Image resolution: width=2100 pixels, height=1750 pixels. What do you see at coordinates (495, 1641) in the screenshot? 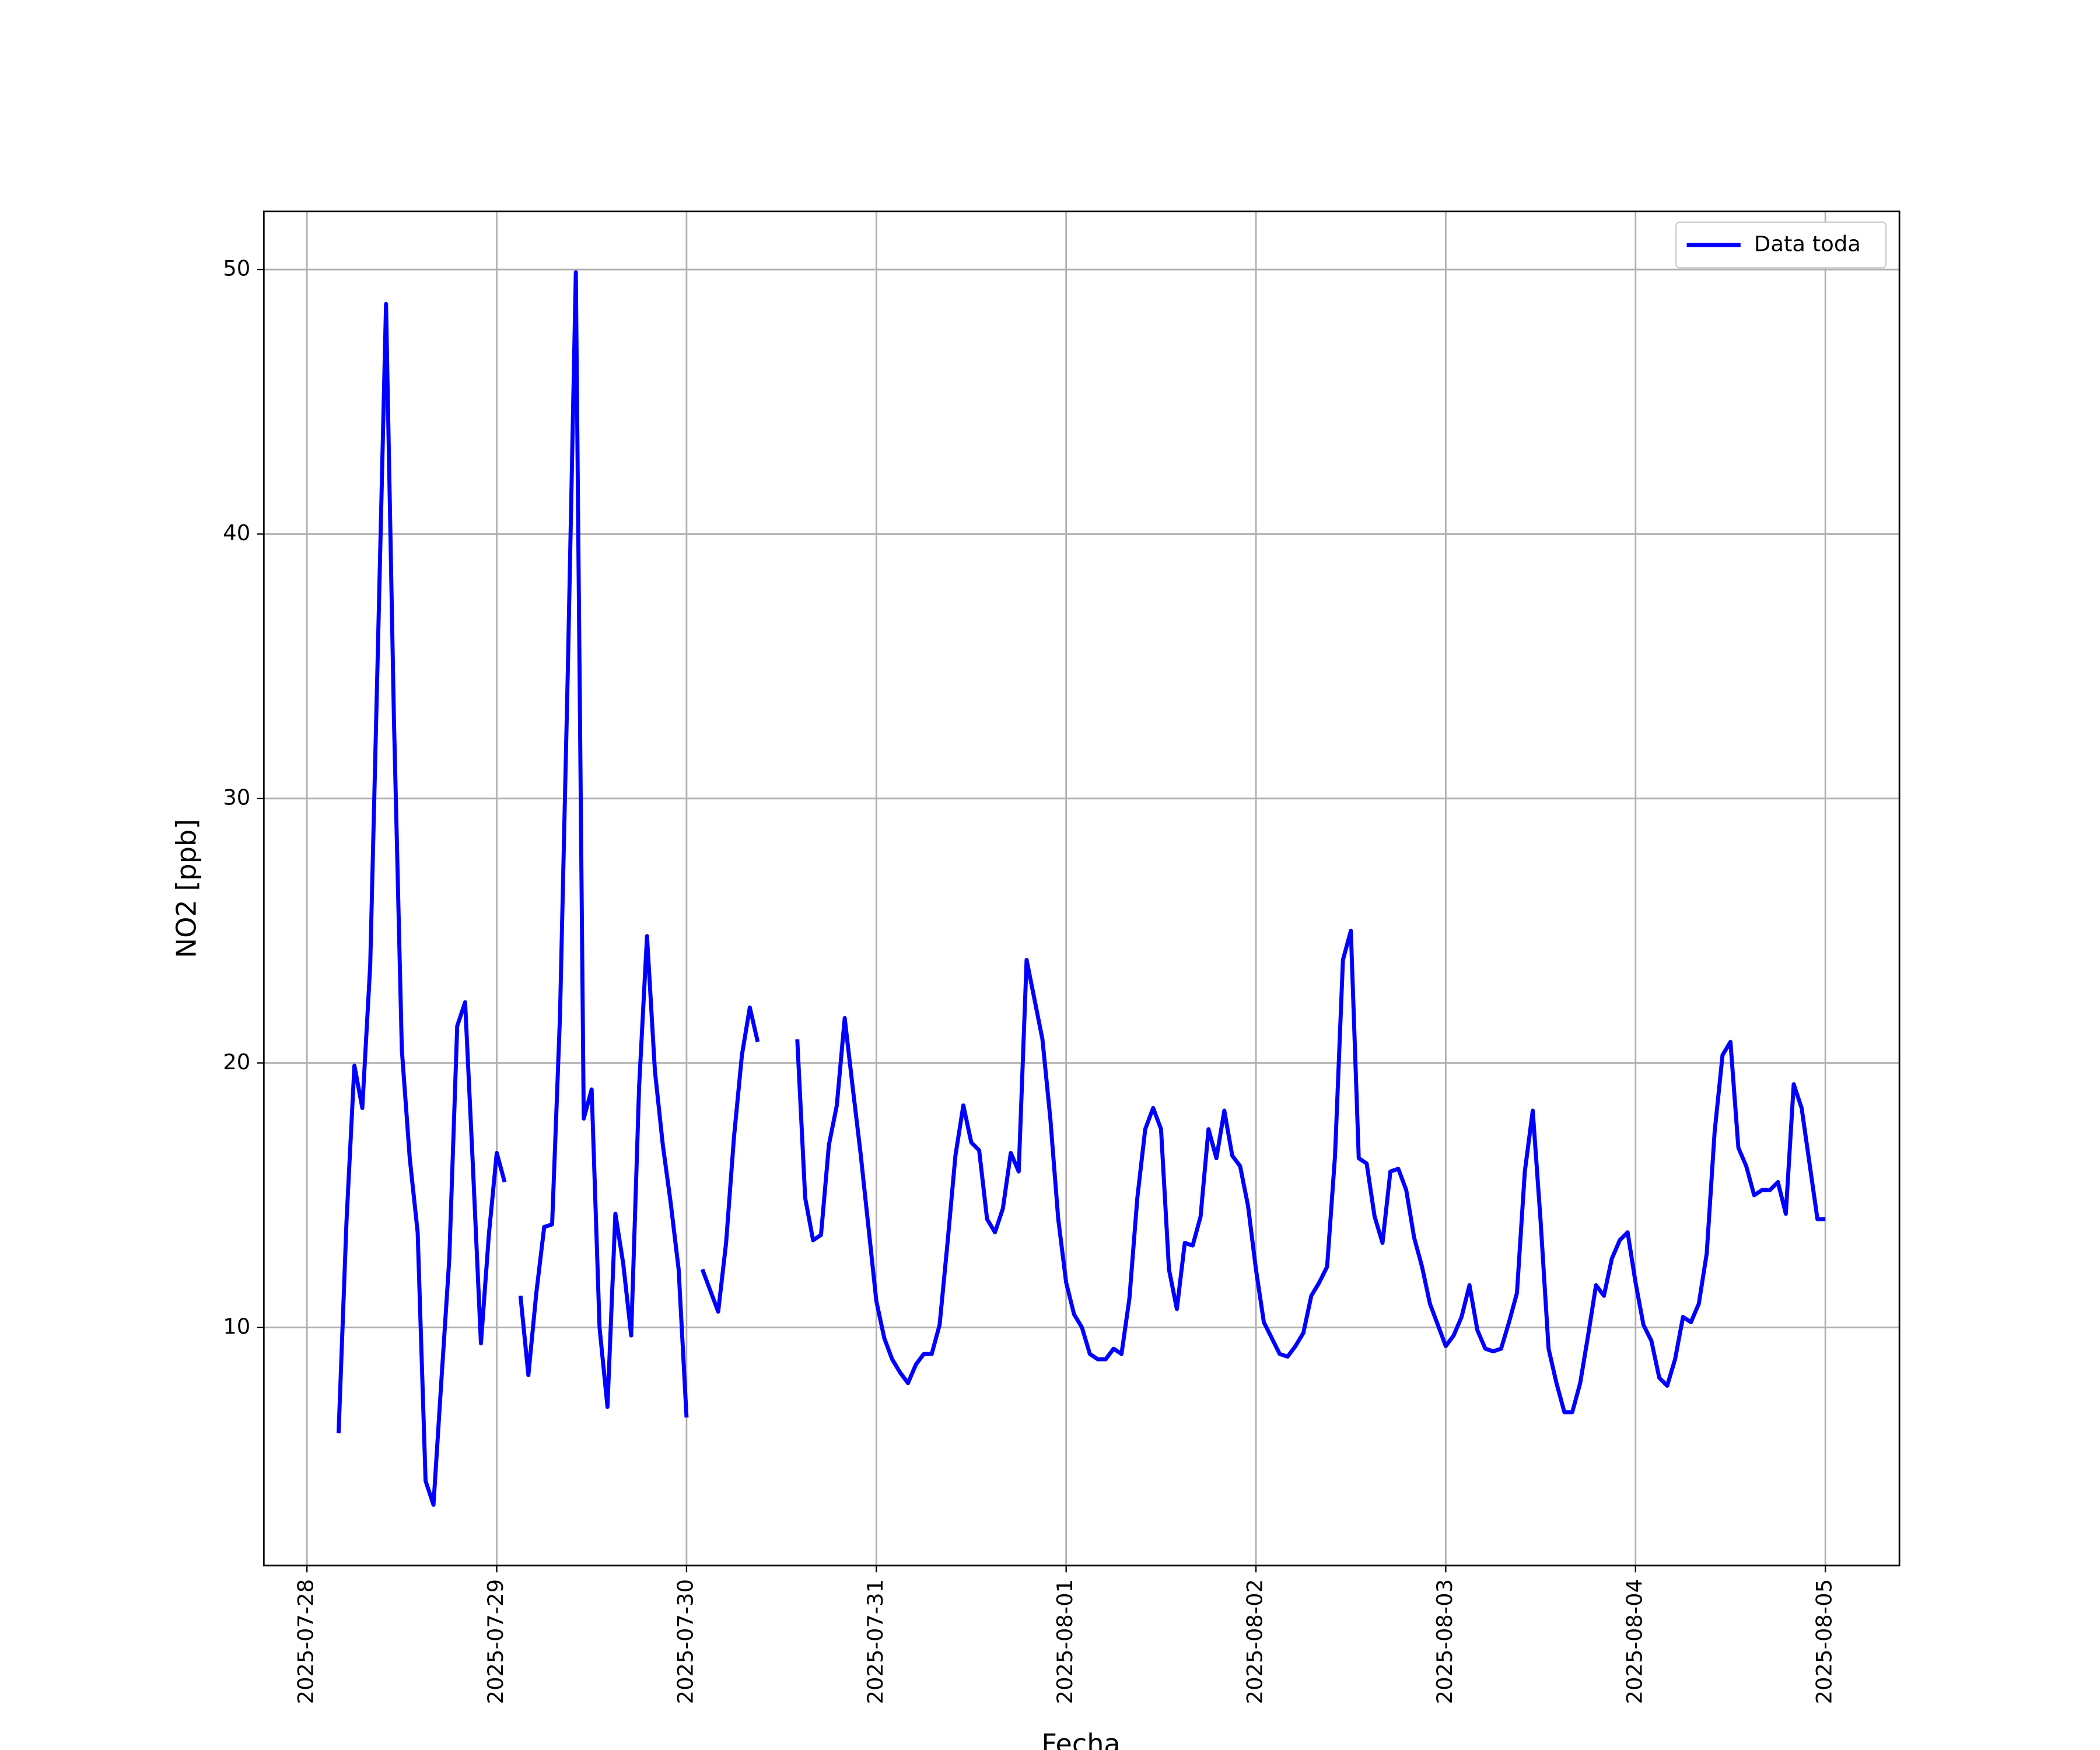
I see `x-tick-label: 2025-07-29` at bounding box center [495, 1641].